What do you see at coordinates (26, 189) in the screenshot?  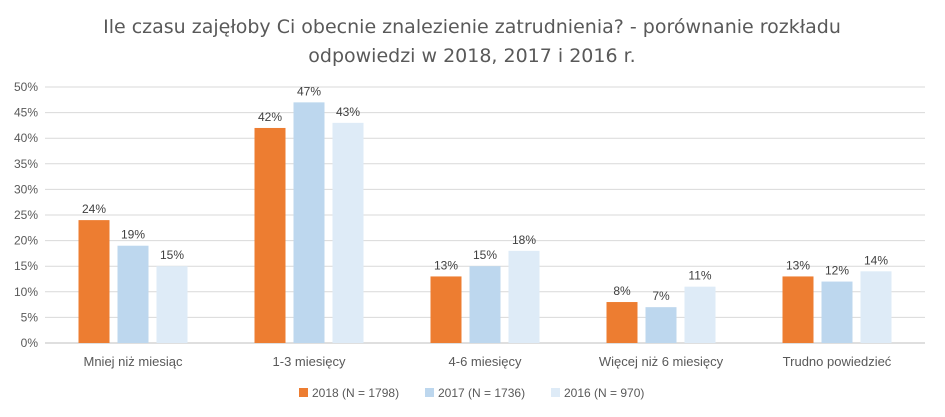 I see `y-tick-label: 30%` at bounding box center [26, 189].